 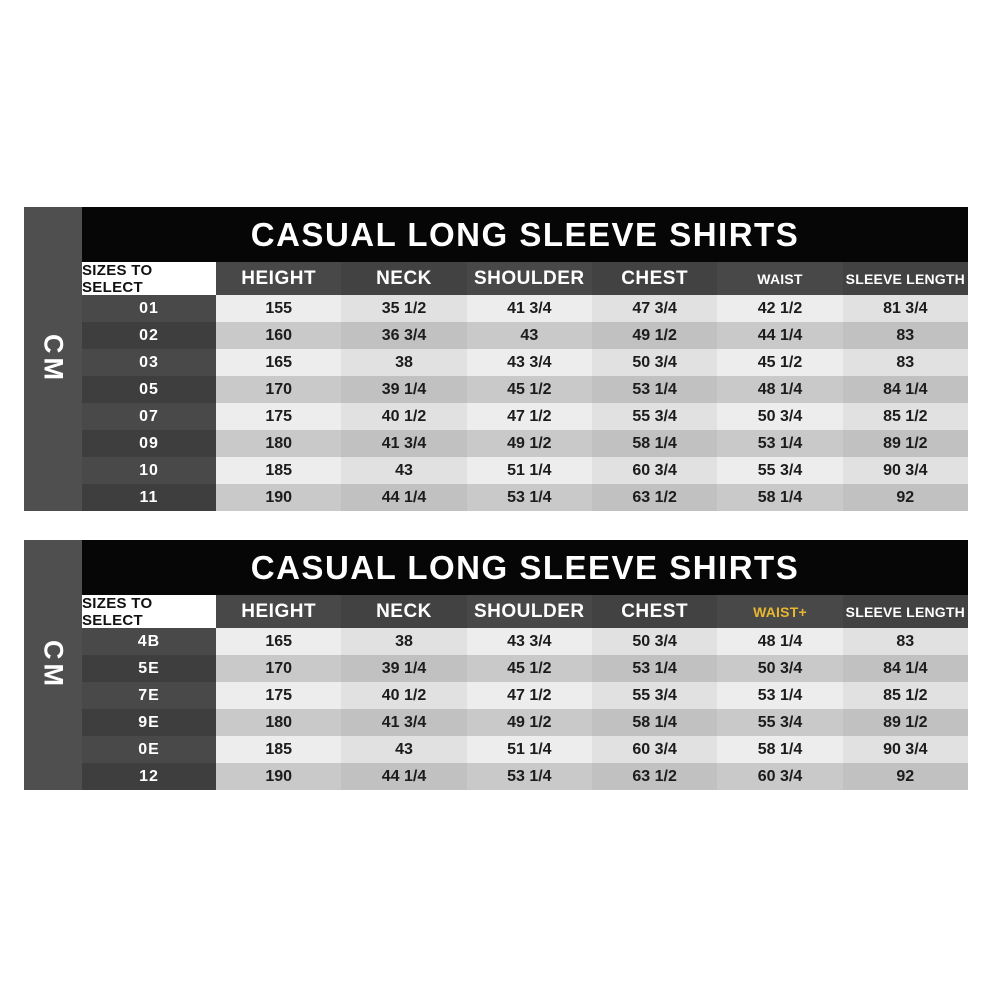 What do you see at coordinates (279, 308) in the screenshot?
I see `measurement-cell: 155` at bounding box center [279, 308].